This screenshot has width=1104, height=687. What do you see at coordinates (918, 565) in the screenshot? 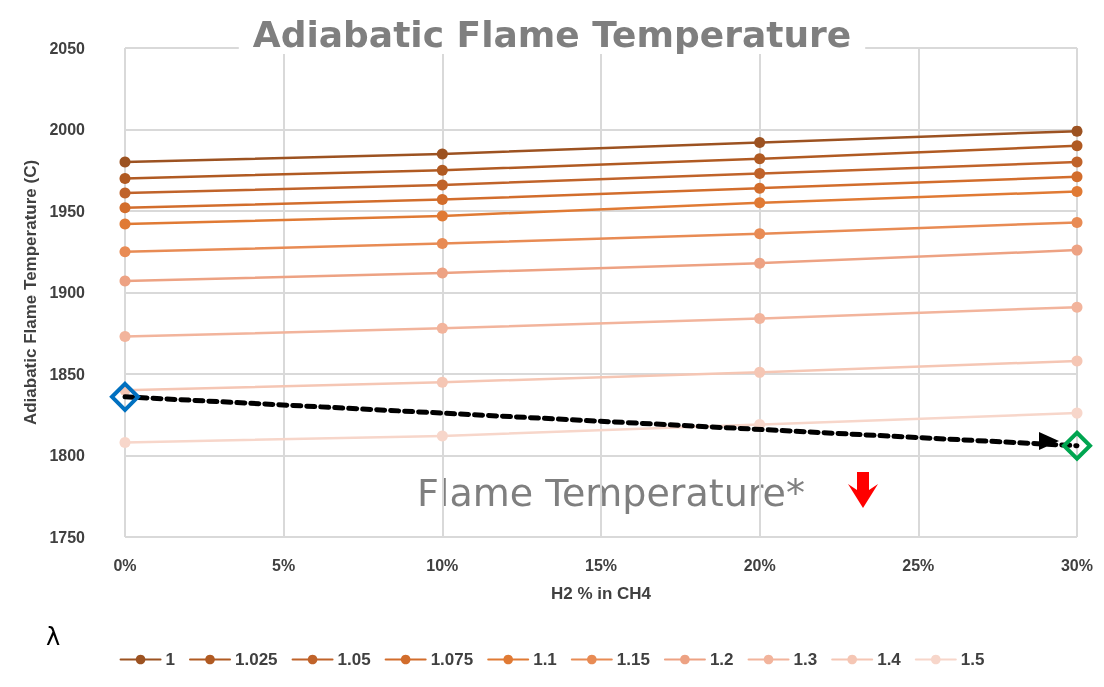
I see `x-tick-label: 25%` at bounding box center [918, 565].